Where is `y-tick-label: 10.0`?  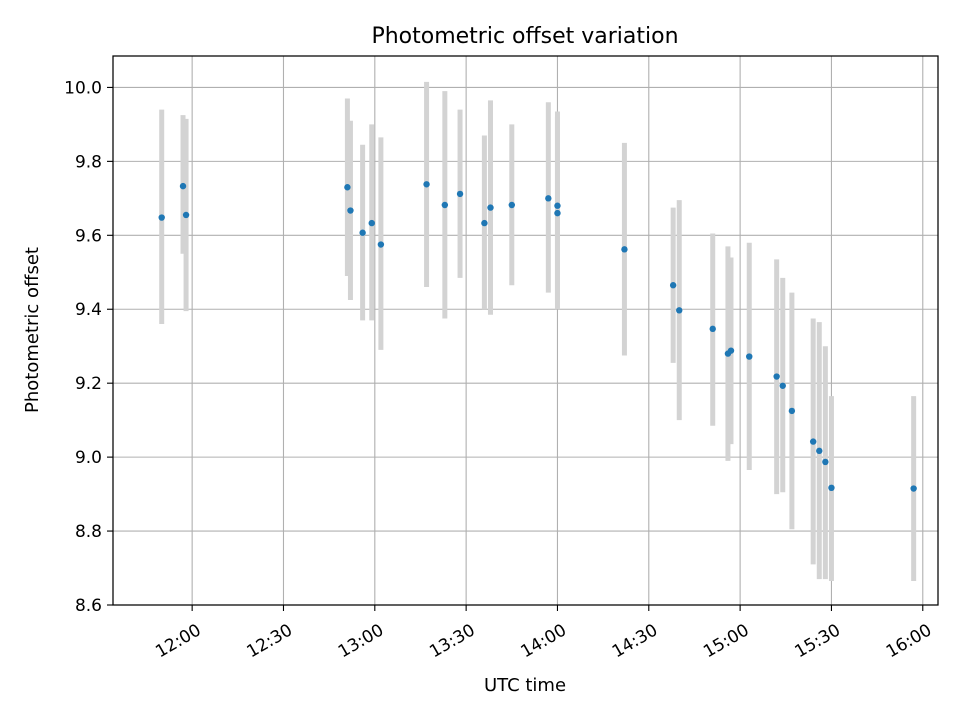 y-tick-label: 10.0 is located at coordinates (83, 88).